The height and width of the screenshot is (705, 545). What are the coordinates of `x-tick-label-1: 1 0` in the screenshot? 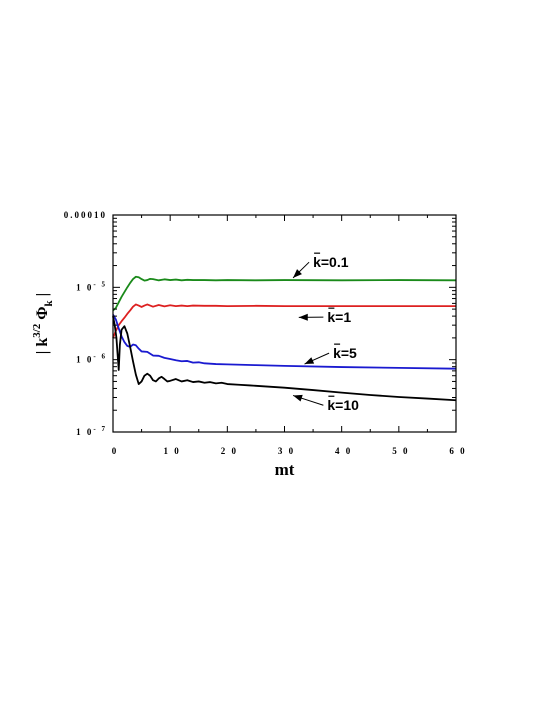 It's located at (172, 451).